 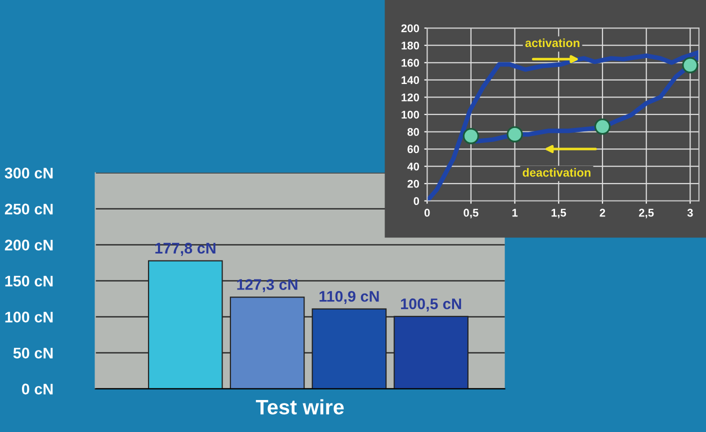 I want to click on y-tick-label: 160, so click(x=411, y=62).